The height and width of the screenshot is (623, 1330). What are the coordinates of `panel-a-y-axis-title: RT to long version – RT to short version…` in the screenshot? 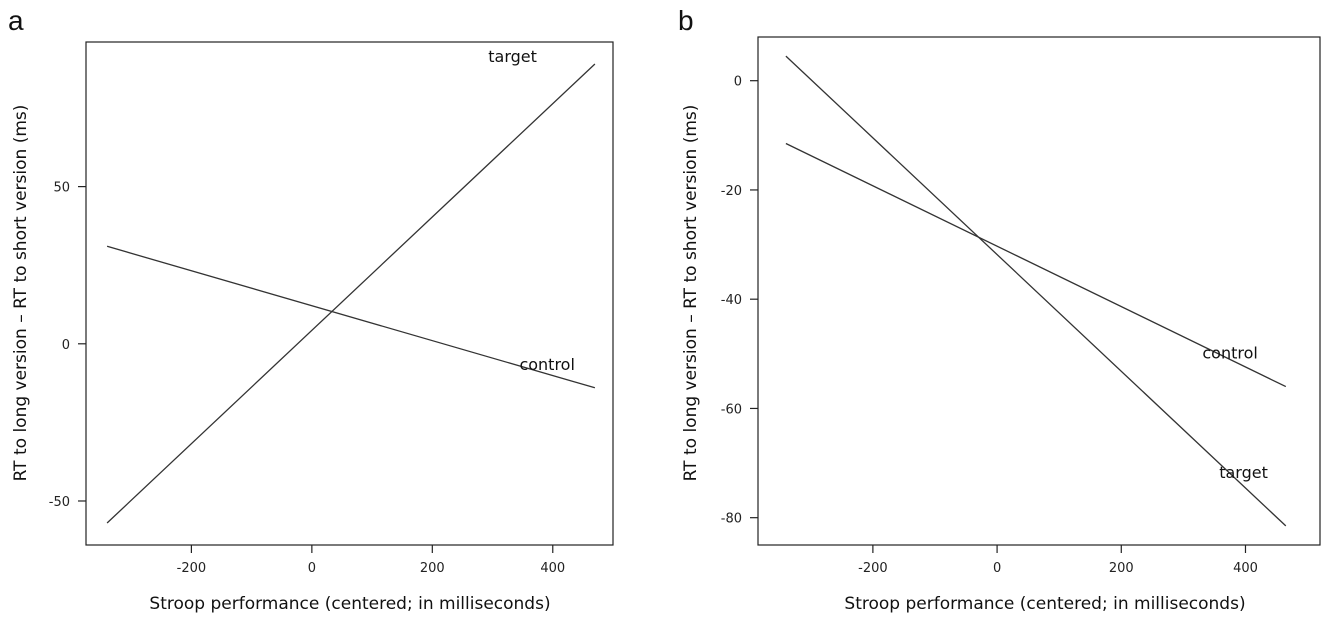 It's located at (21, 293).